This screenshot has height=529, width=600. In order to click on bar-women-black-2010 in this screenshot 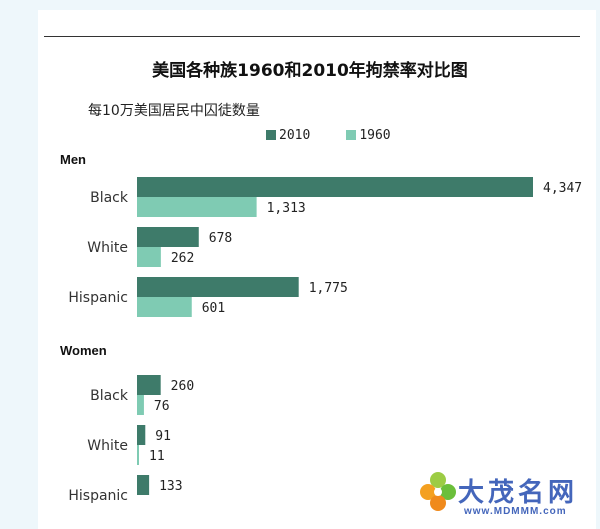, I will do `click(149, 385)`.